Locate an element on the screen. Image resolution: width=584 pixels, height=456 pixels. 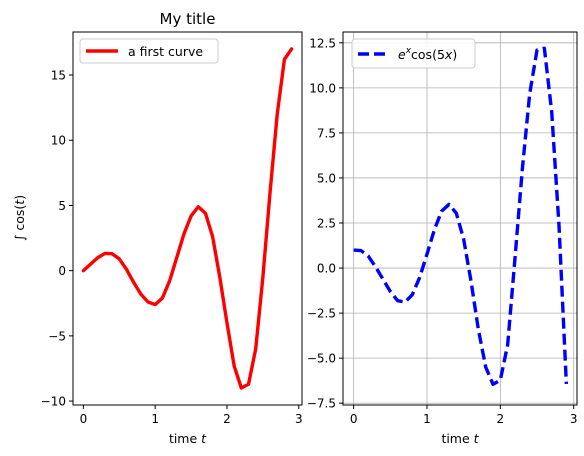
right-y-tick-label: −7.5 is located at coordinates (321, 404).